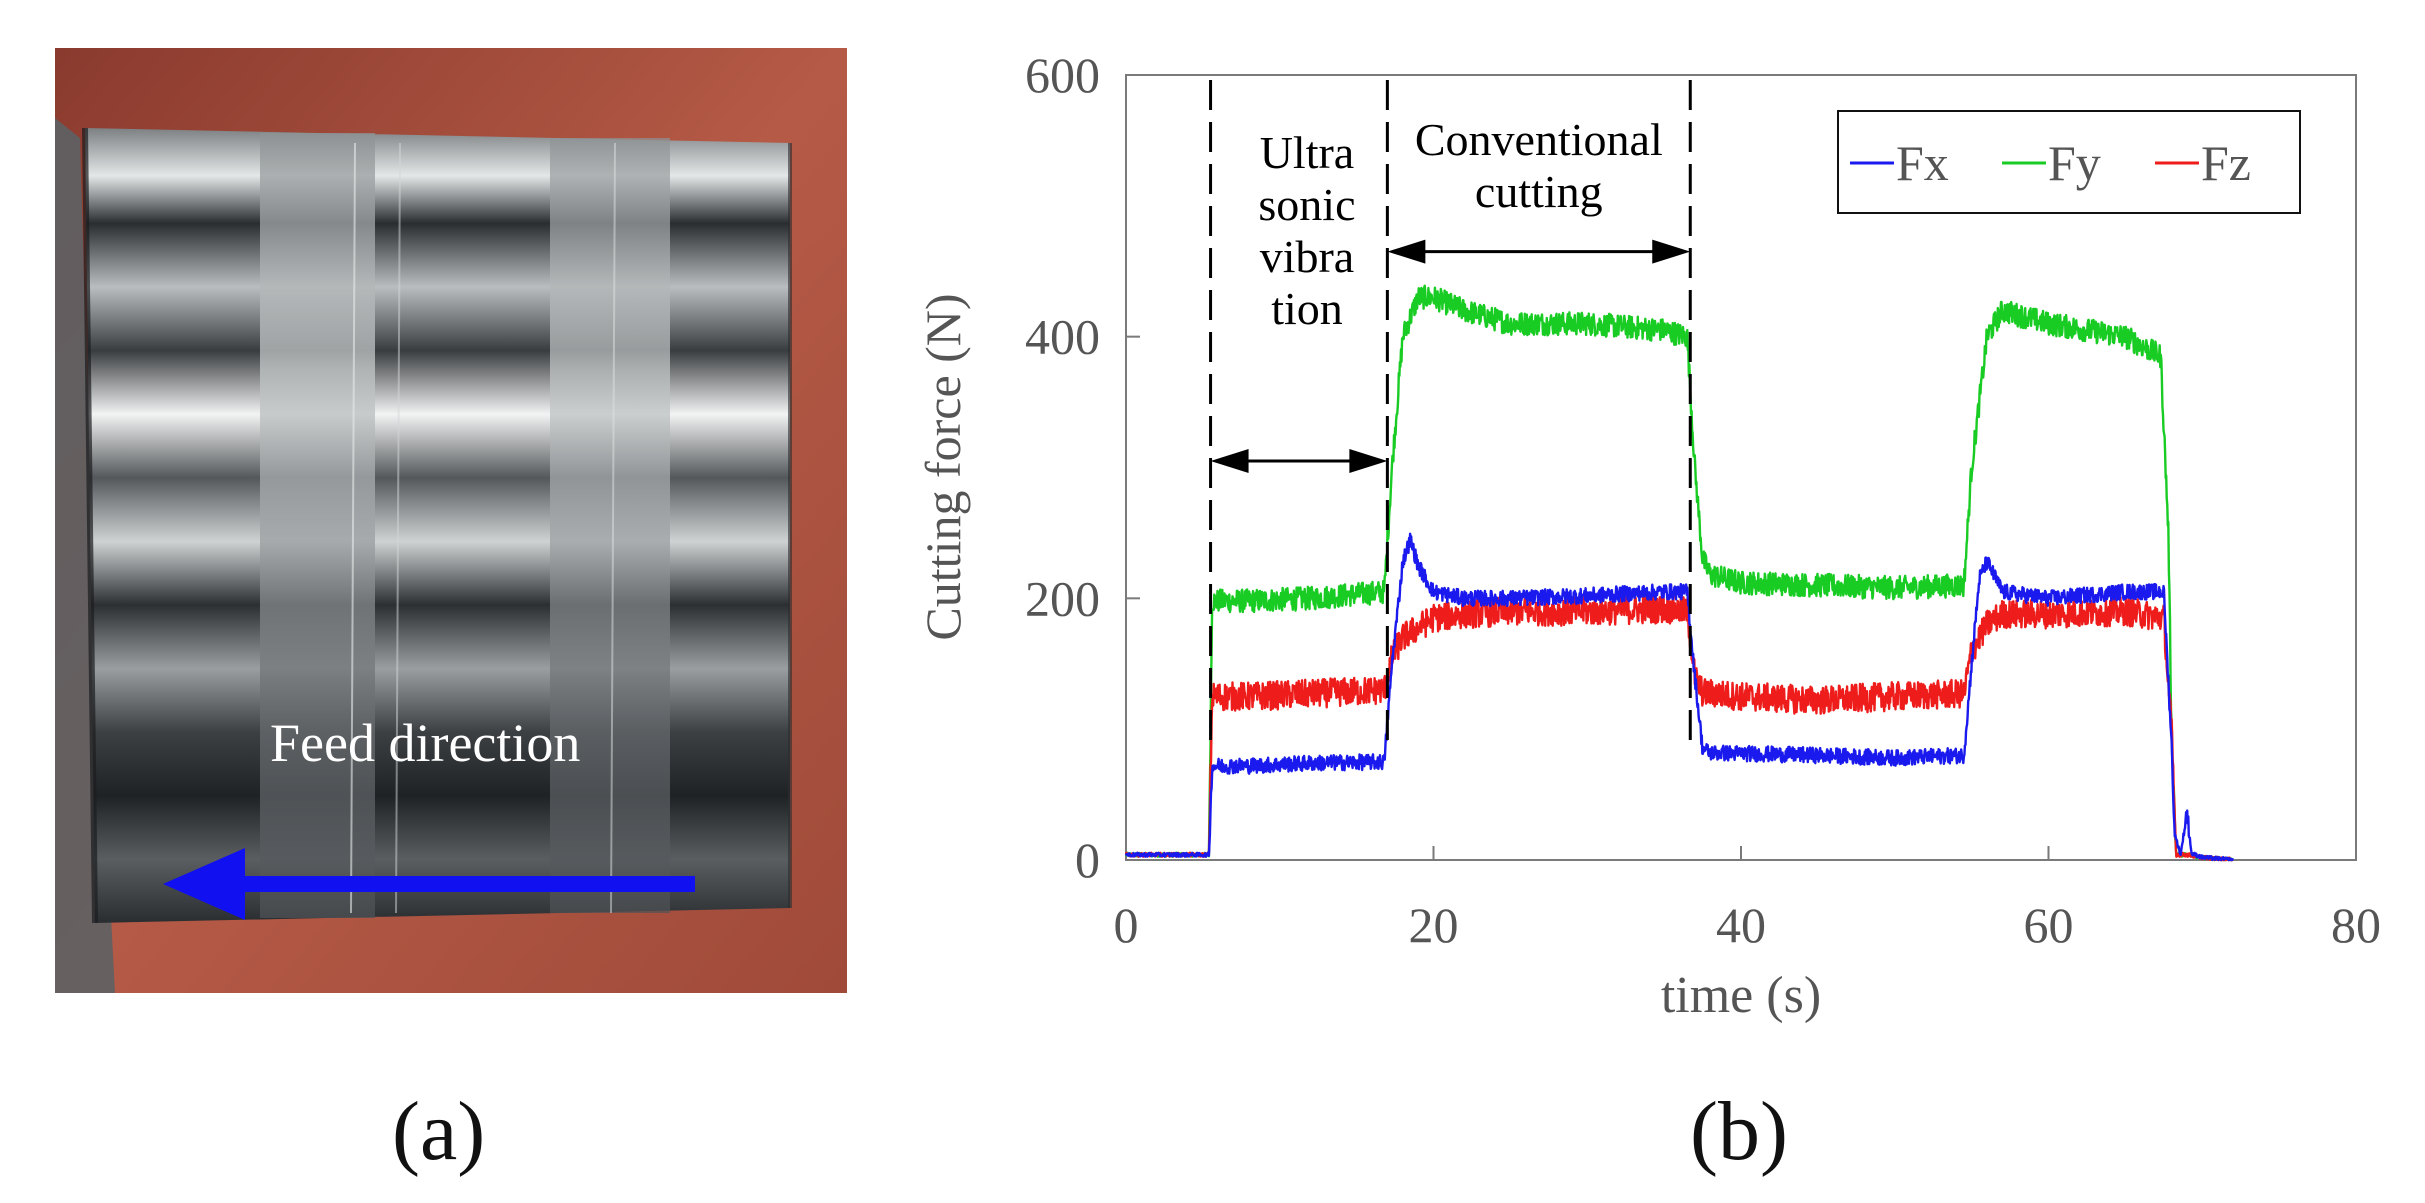  I want to click on x-tick-label: 20, so click(1434, 925).